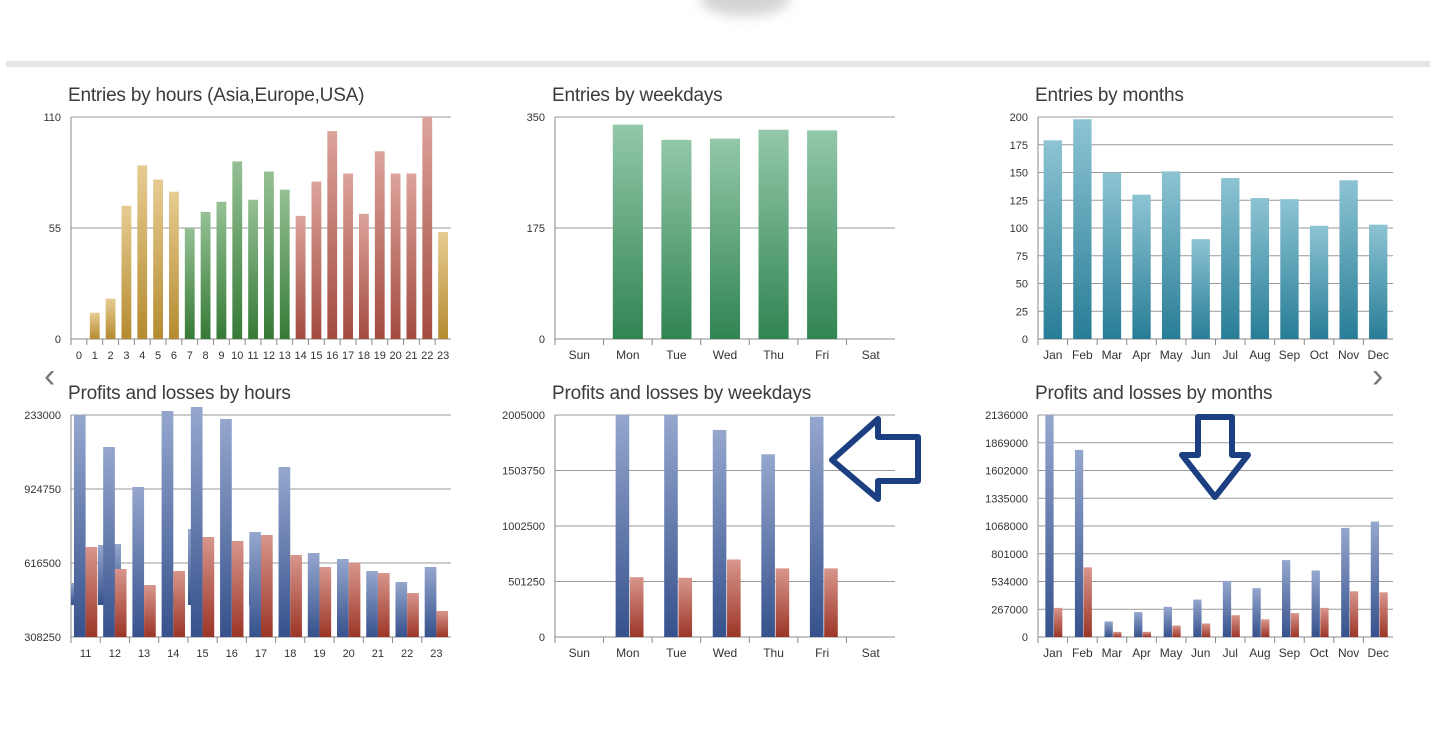 This screenshot has height=739, width=1445. I want to click on x-tick-label: 22, so click(407, 654).